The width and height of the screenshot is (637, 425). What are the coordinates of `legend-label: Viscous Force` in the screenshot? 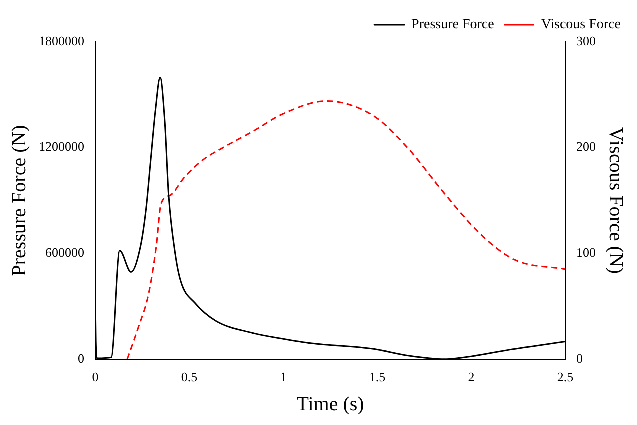 It's located at (581, 25).